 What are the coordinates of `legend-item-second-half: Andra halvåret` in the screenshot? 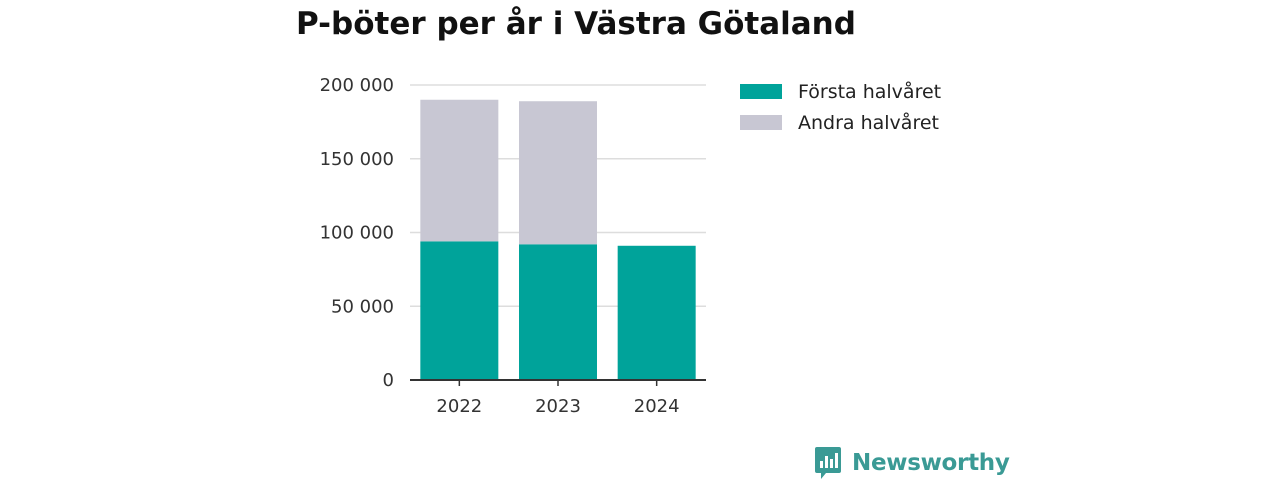 It's located at (840, 122).